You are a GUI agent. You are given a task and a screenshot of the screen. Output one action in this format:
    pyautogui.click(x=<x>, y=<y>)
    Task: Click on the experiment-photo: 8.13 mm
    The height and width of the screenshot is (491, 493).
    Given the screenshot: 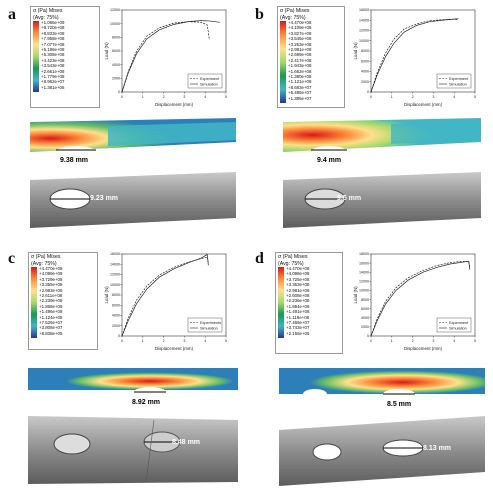 What is the action you would take?
    pyautogui.click(x=382, y=451)
    